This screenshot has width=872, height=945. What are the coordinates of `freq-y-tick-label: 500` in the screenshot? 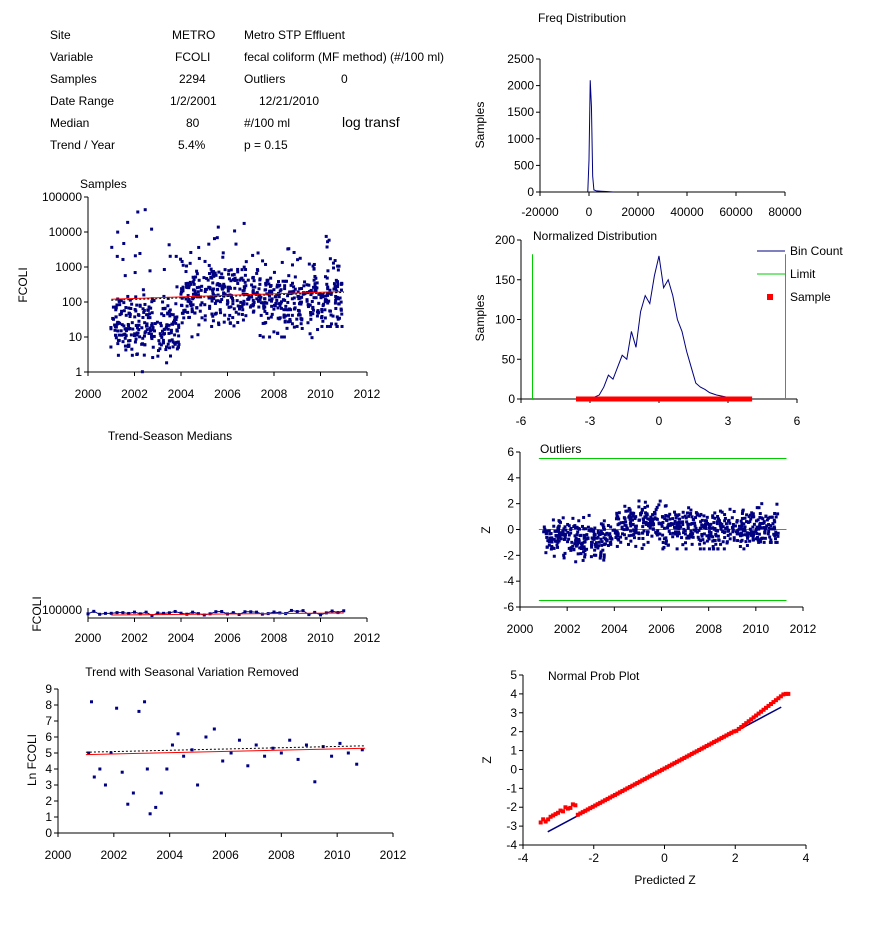 It's located at (524, 165).